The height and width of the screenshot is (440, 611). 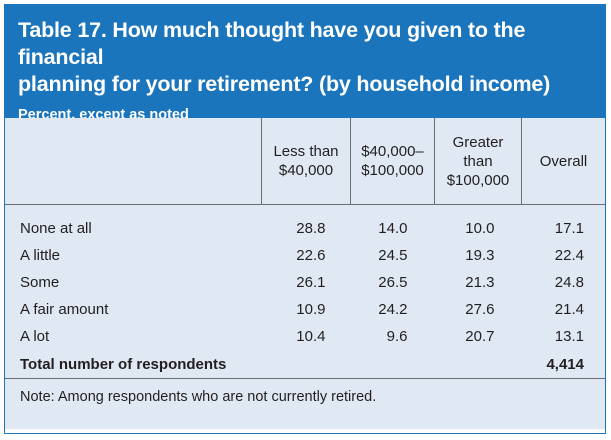 What do you see at coordinates (306, 170) in the screenshot?
I see `column-header-text: $40,000` at bounding box center [306, 170].